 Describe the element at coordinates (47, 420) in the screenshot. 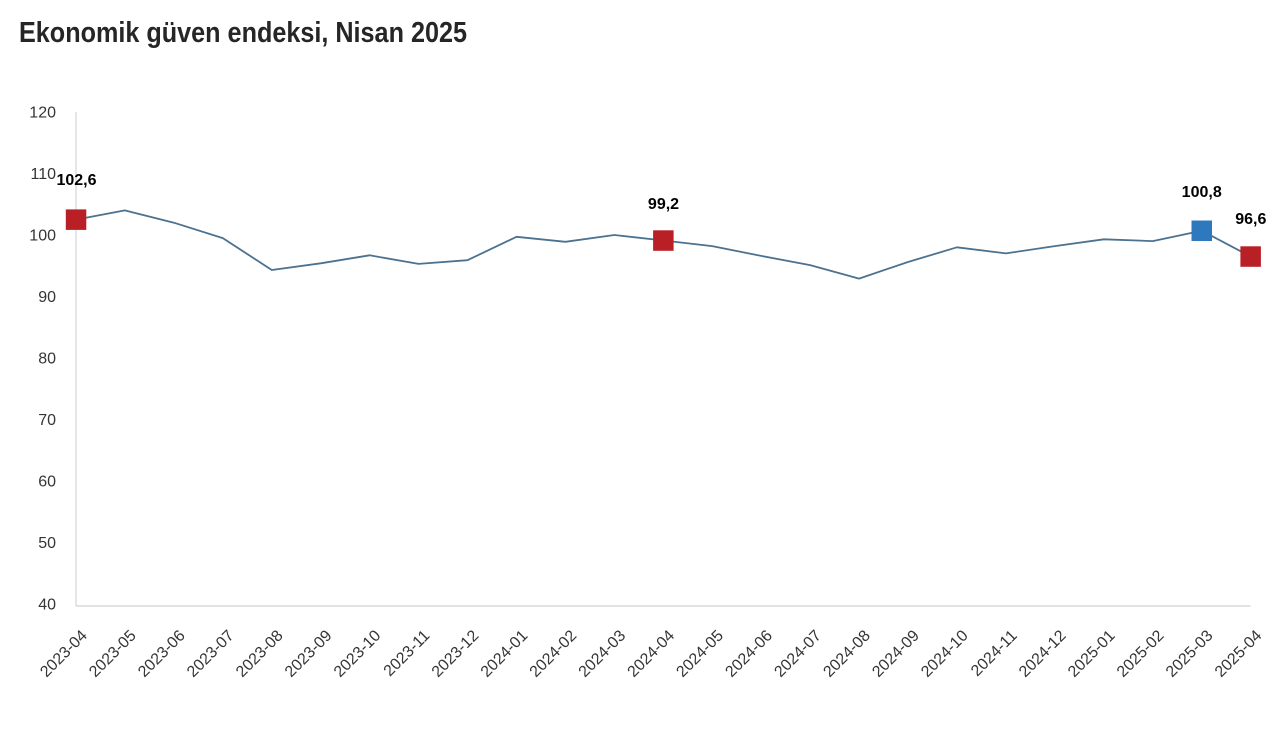

I see `svg-text: 70` at that location.